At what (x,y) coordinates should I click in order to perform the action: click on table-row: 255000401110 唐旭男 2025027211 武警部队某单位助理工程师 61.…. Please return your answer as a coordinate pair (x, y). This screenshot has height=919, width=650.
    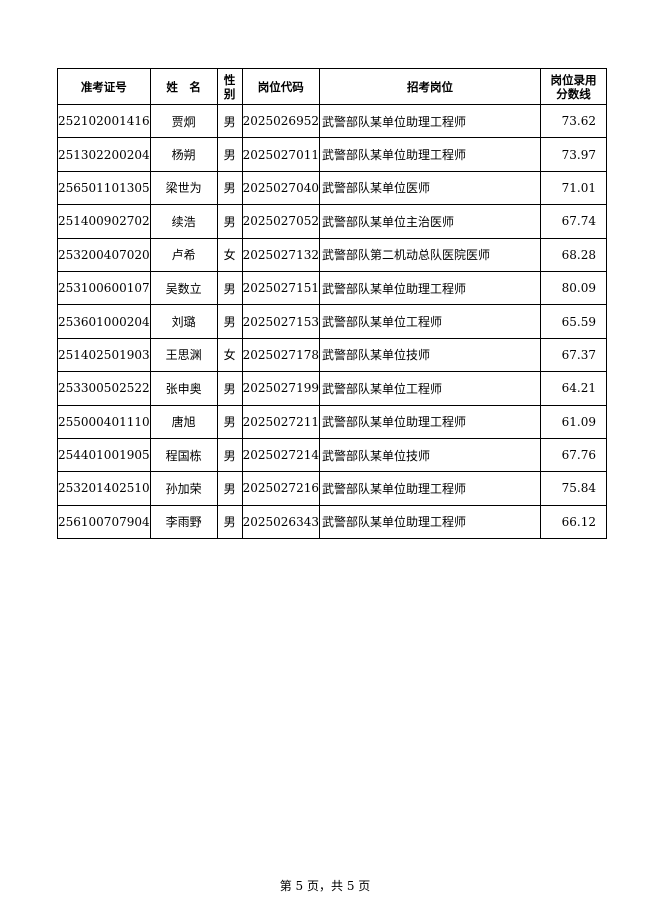
    Looking at the image, I should click on (332, 421).